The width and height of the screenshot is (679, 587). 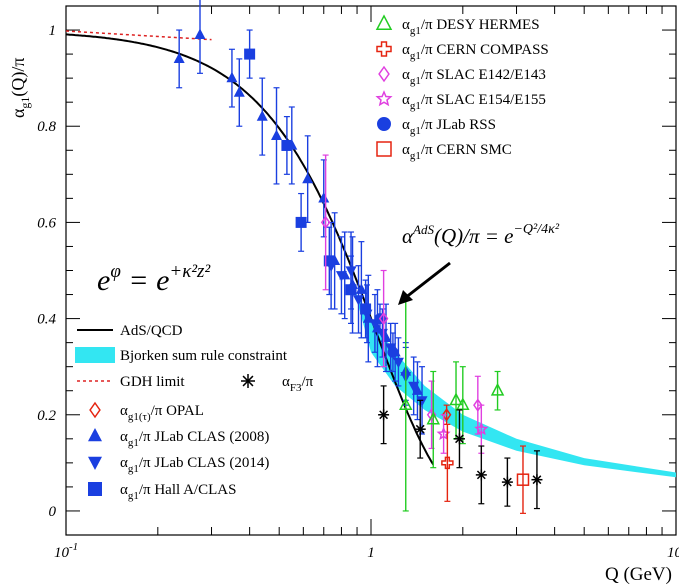 I want to click on legend-entry-top: αg1/π SLAC E154/E155, so click(x=460, y=101).